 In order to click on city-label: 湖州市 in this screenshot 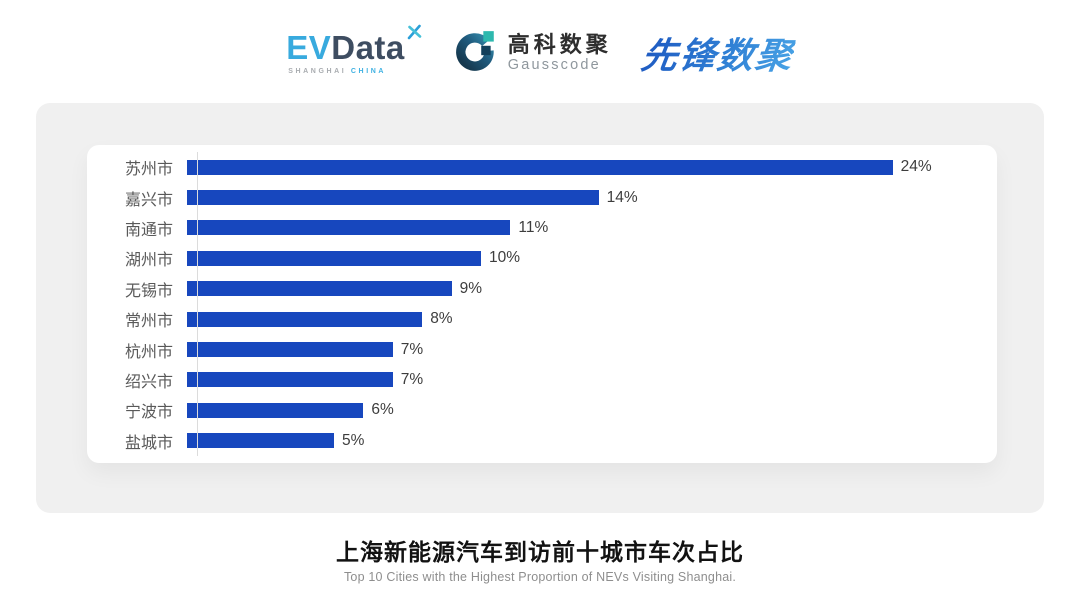, I will do `click(148, 261)`.